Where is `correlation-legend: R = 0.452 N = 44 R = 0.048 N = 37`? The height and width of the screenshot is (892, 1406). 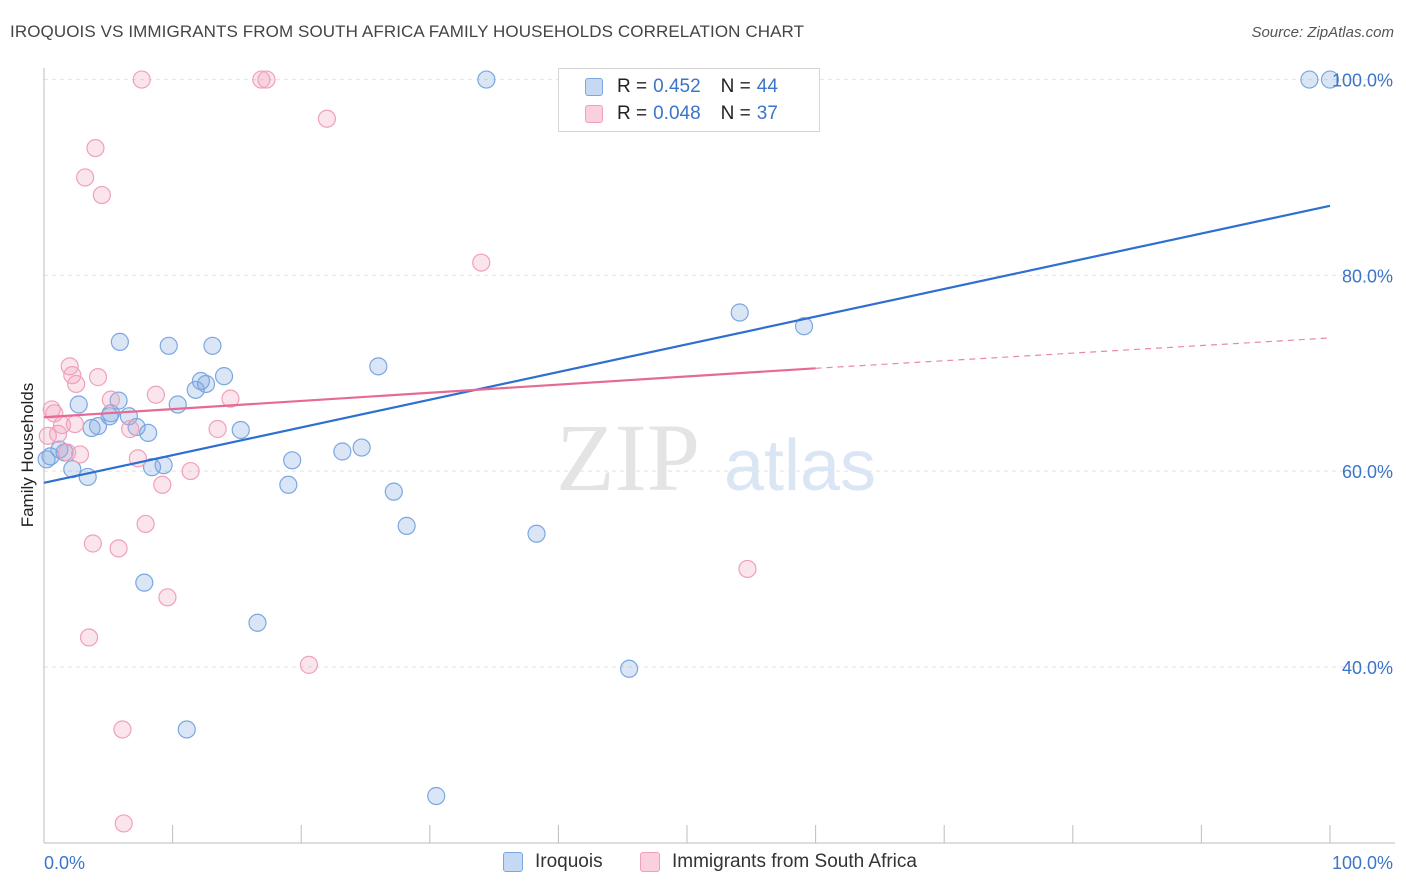 correlation-legend: R = 0.452 N = 44 R = 0.048 N = 37 is located at coordinates (689, 100).